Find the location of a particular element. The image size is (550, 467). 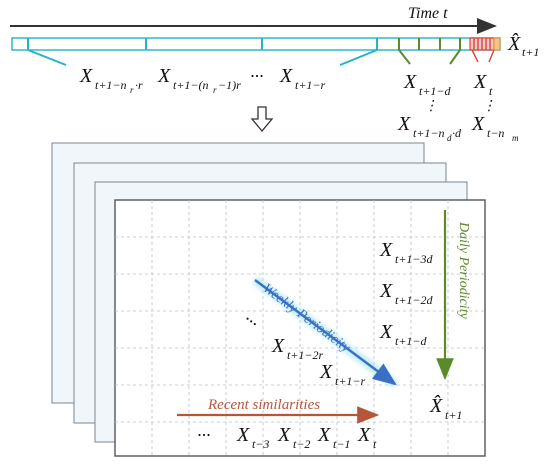

svg-text: −1)r is located at coordinates (229, 85).